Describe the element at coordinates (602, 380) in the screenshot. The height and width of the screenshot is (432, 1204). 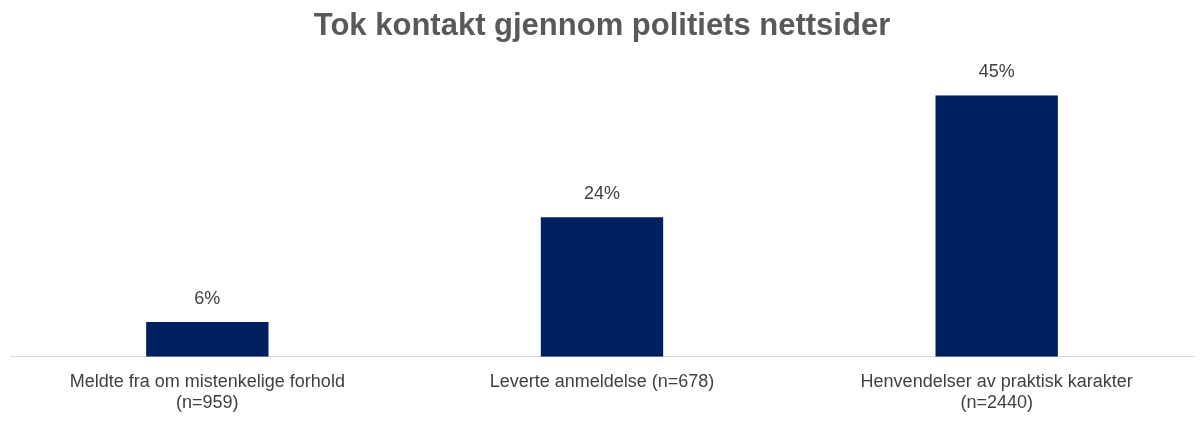
I see `x-tick-label: Leverte anmeldelse (n=678)` at that location.